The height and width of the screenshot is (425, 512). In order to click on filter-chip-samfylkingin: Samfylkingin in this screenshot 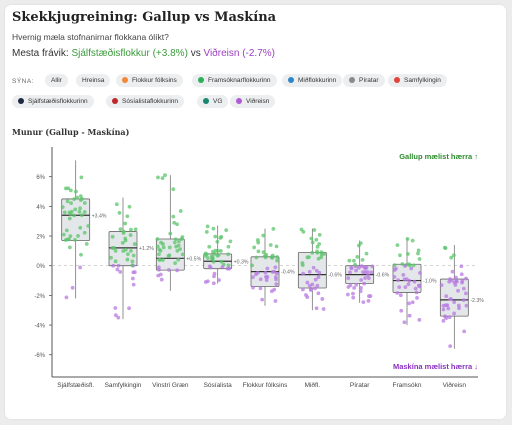, I will do `click(417, 80)`.